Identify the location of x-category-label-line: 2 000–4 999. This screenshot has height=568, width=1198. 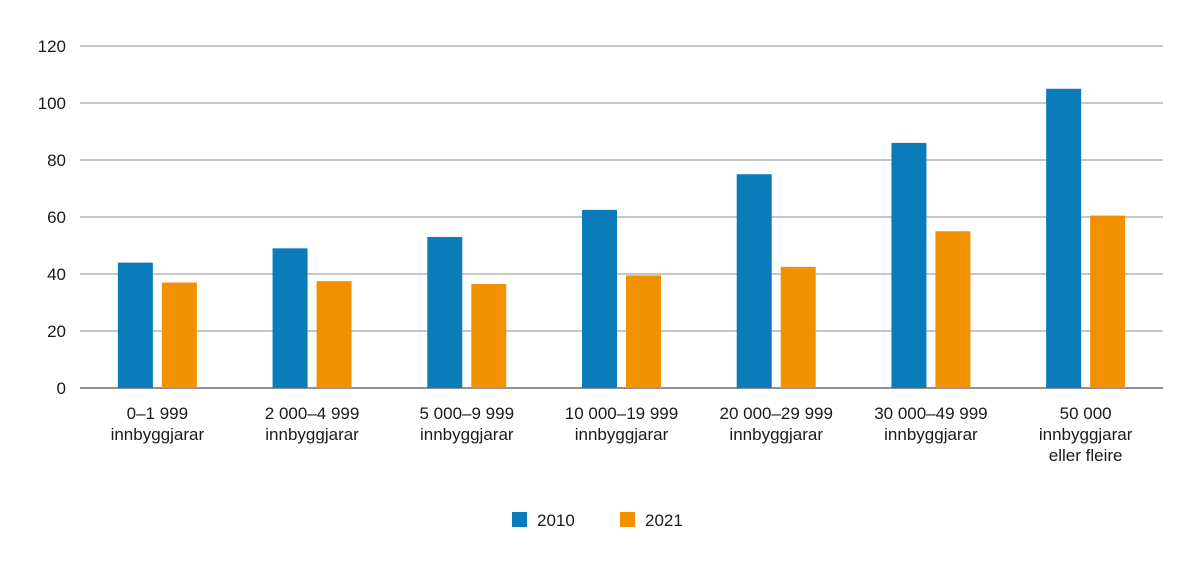
(312, 413).